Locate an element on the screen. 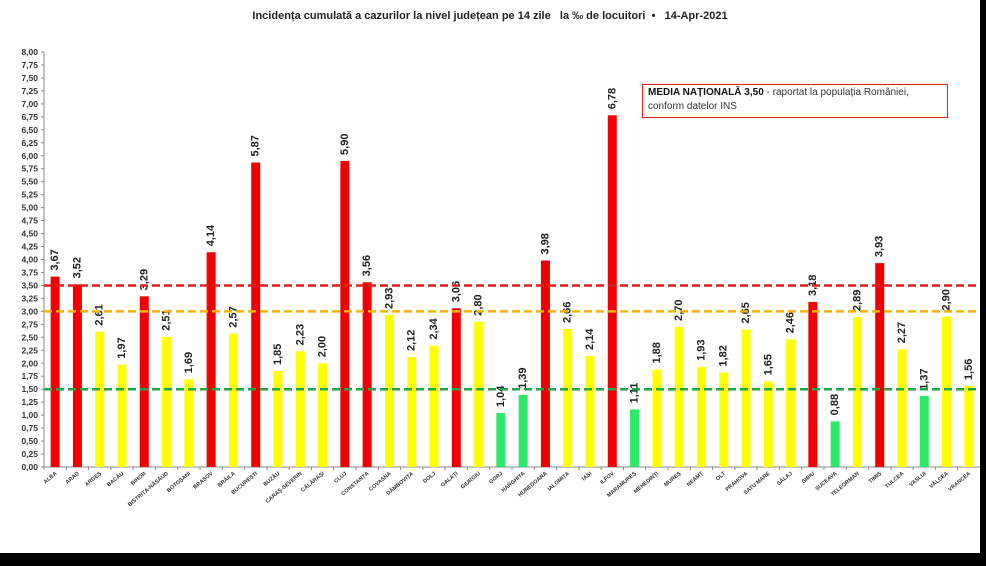  y-tick-label: 7,25 is located at coordinates (29, 91).